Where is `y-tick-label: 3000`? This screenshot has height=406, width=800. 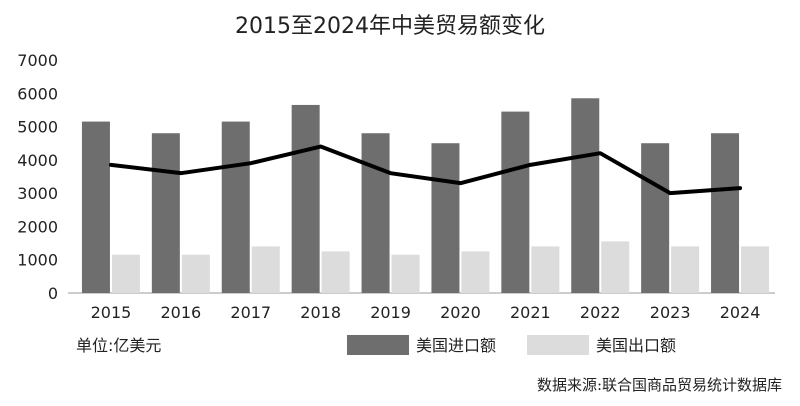
y-tick-label: 3000 is located at coordinates (37, 193).